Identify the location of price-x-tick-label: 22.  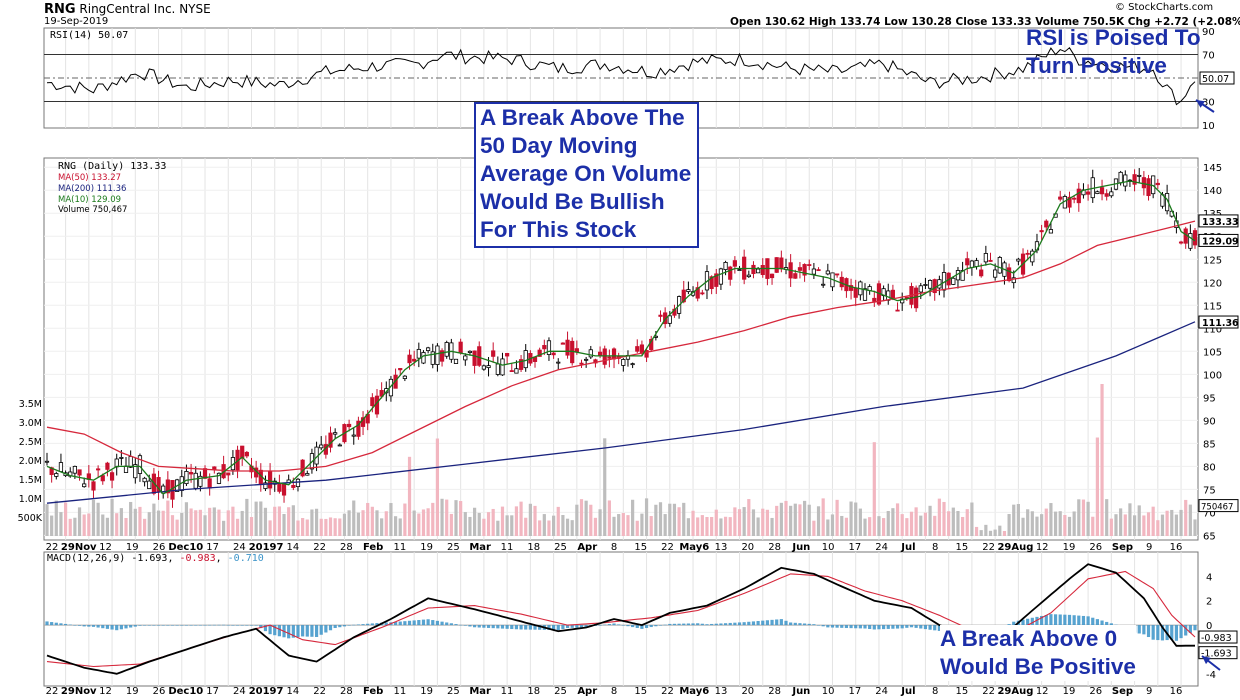
(319, 547).